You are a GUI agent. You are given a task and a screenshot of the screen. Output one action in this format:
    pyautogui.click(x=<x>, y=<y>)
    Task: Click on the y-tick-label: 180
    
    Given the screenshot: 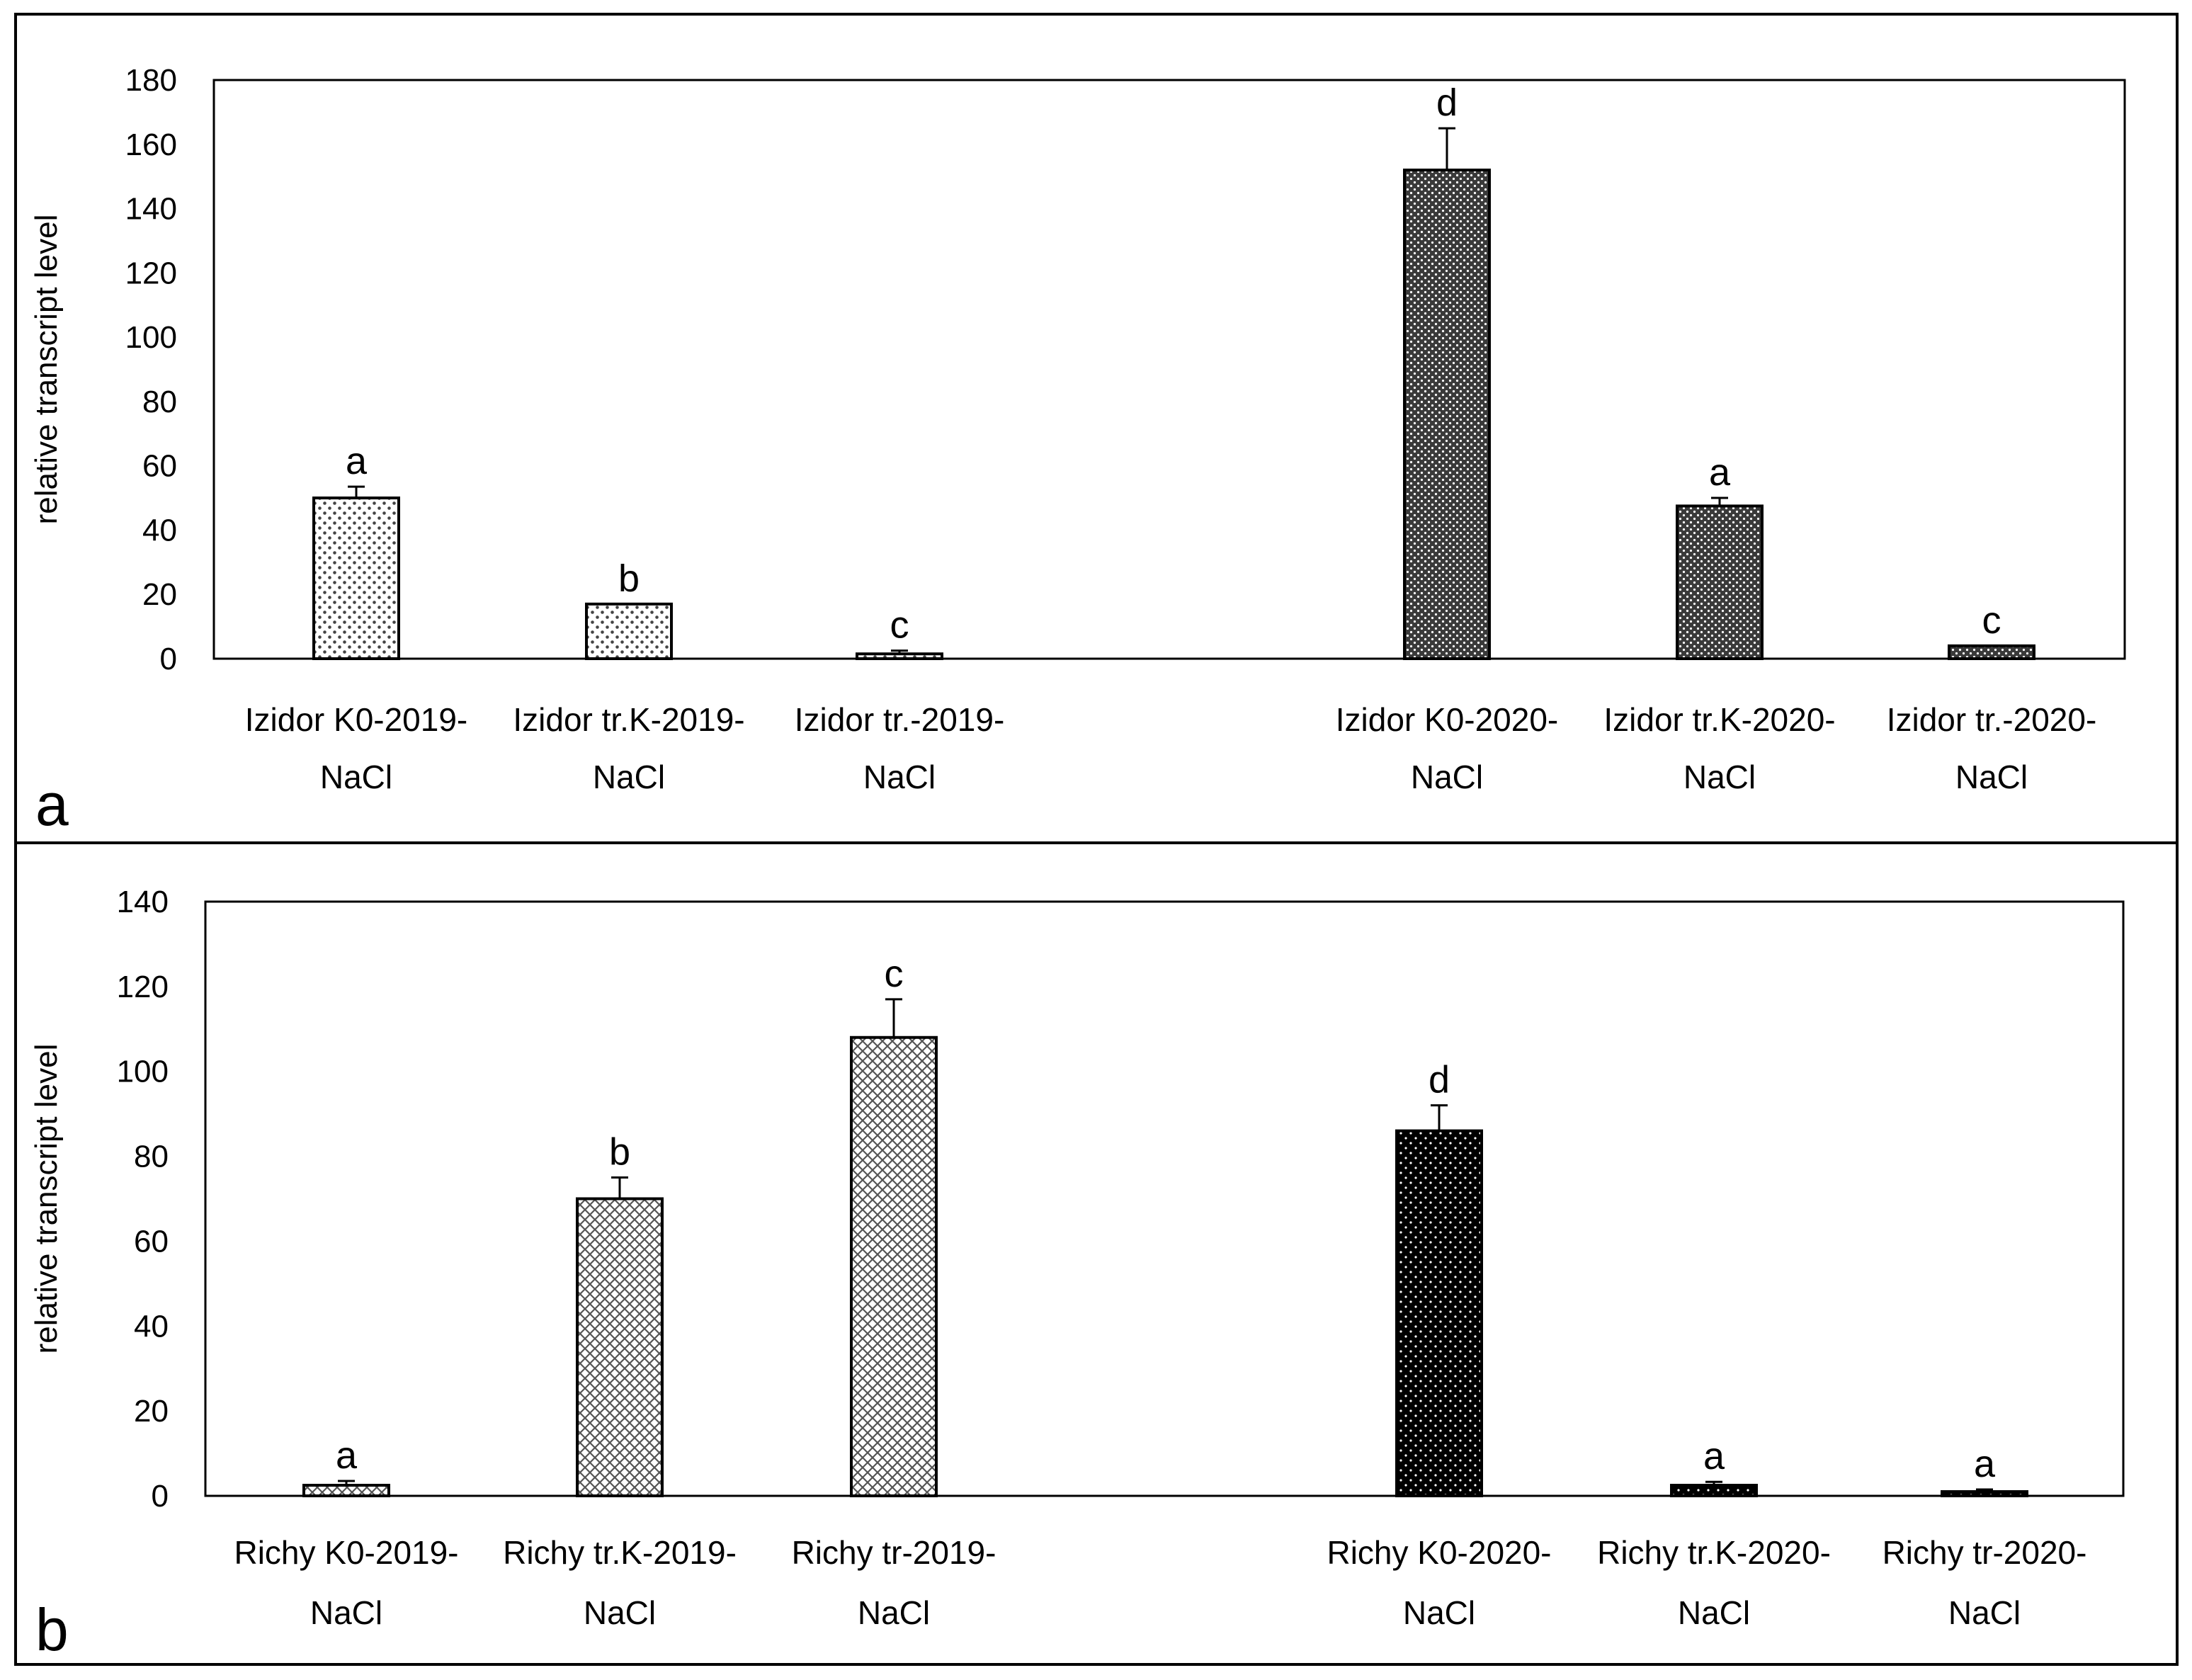 What is the action you would take?
    pyautogui.click(x=151, y=81)
    